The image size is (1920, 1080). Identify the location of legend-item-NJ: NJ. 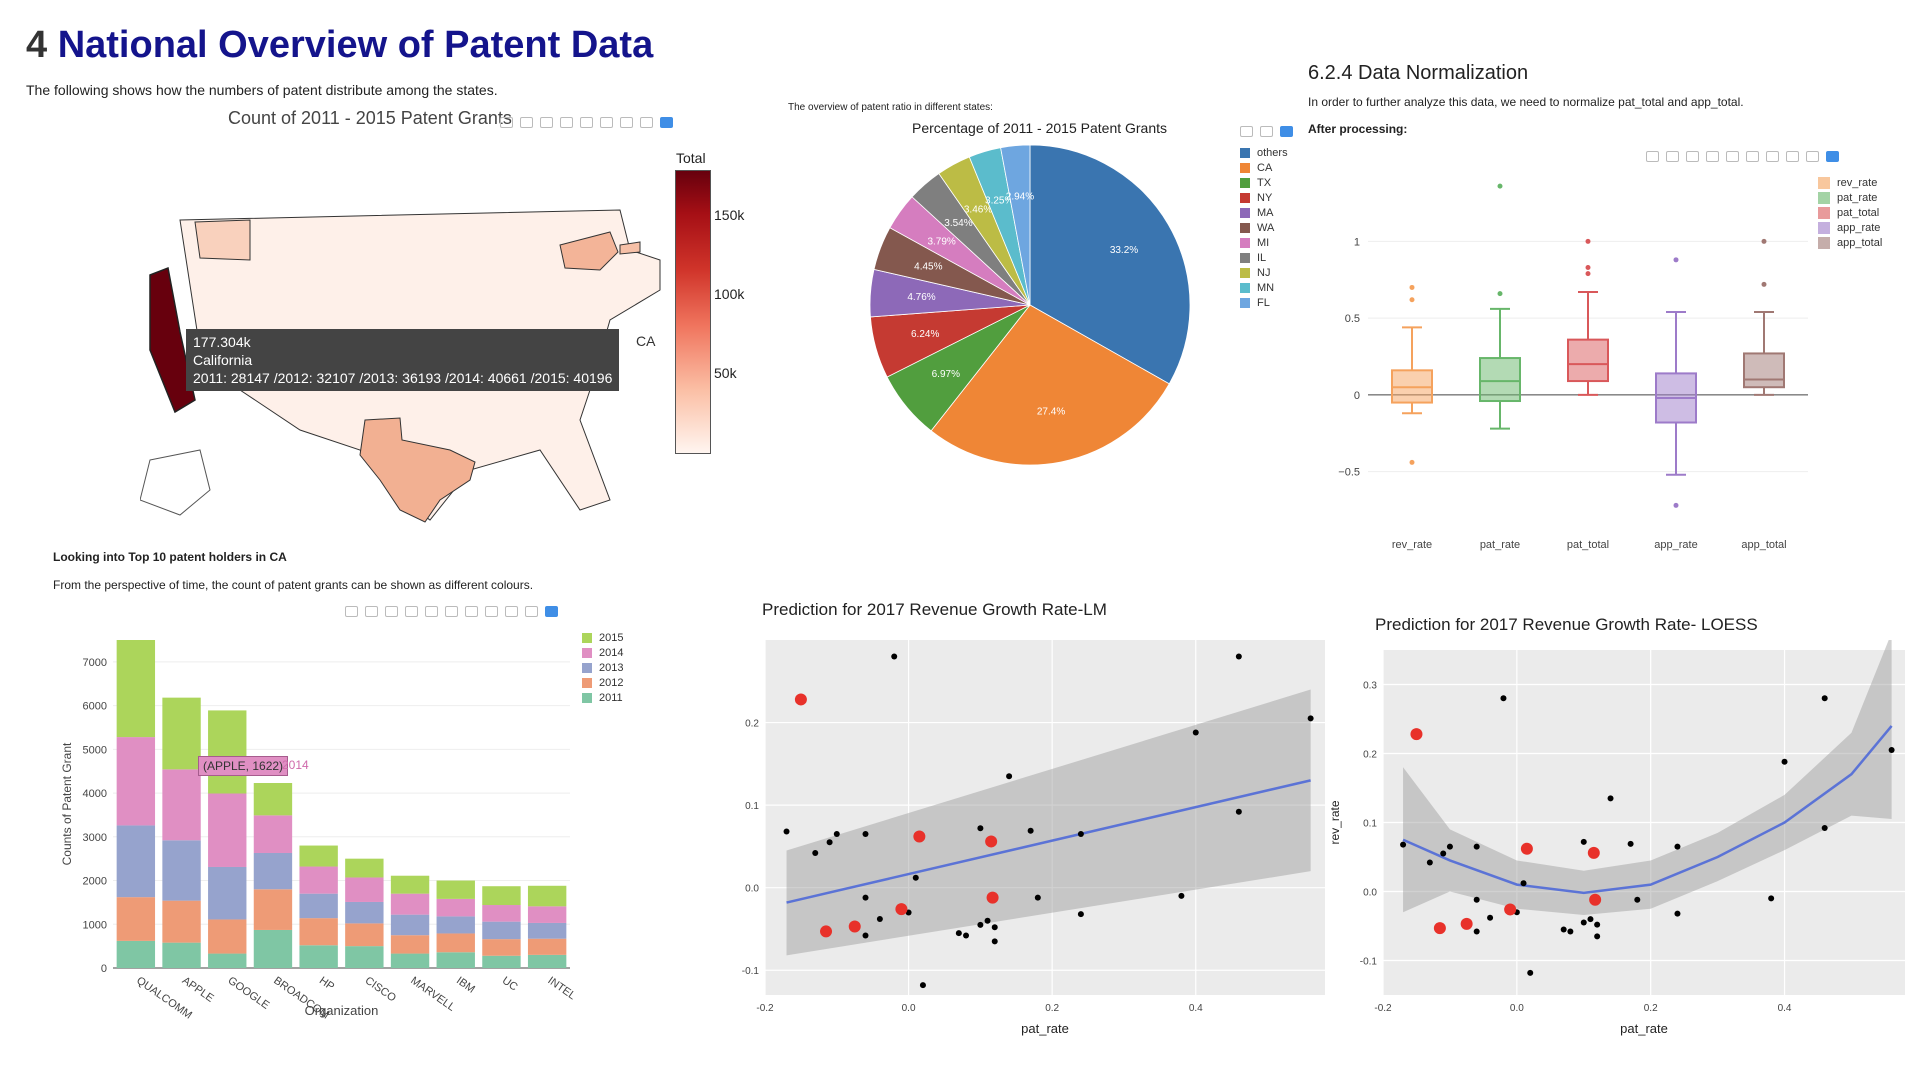
(1264, 272).